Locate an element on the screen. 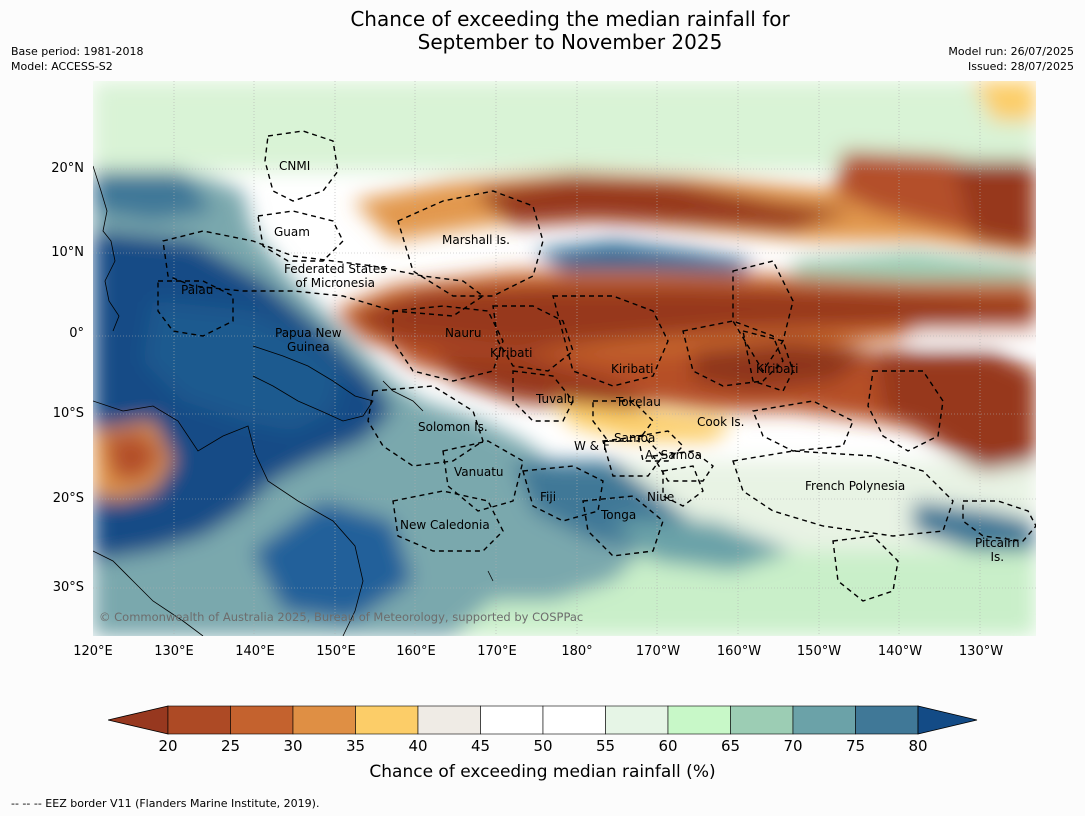 The height and width of the screenshot is (816, 1085). colorbar-tick-label: 35 is located at coordinates (355, 746).